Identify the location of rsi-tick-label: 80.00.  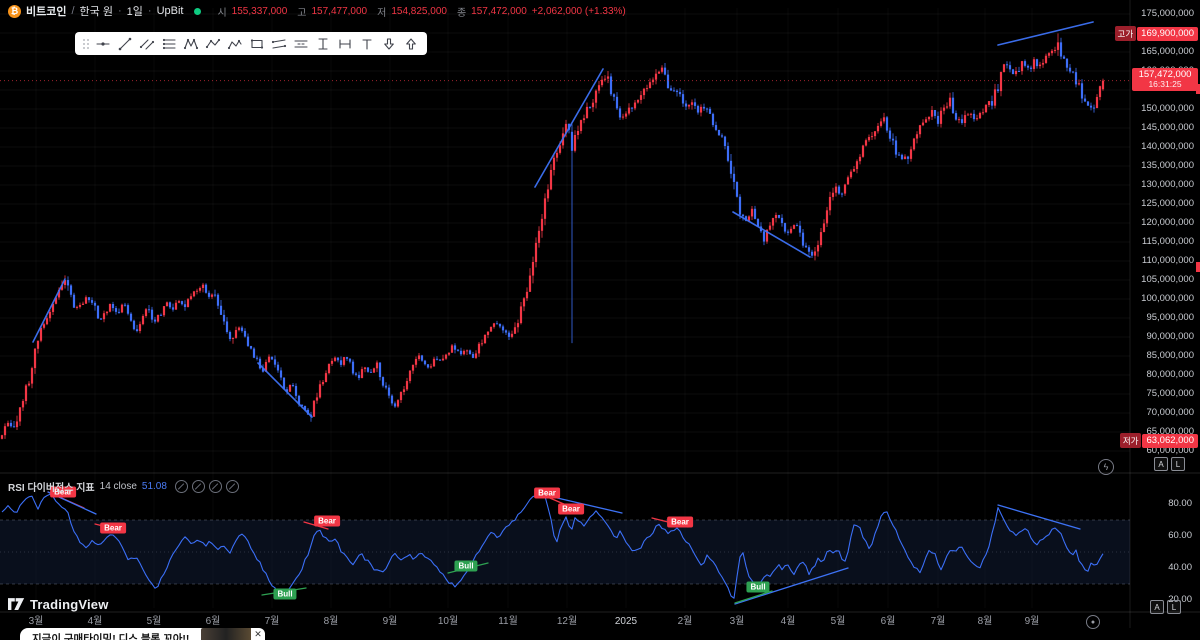
(1180, 503).